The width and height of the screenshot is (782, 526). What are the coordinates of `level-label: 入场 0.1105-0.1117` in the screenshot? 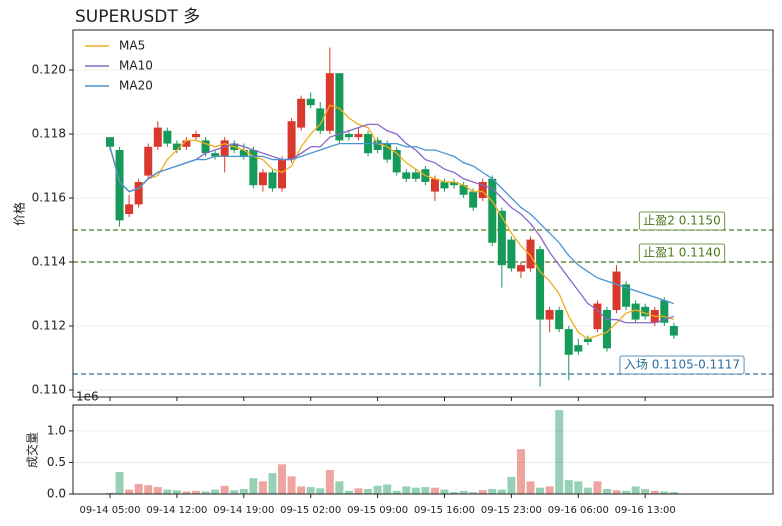 It's located at (682, 364).